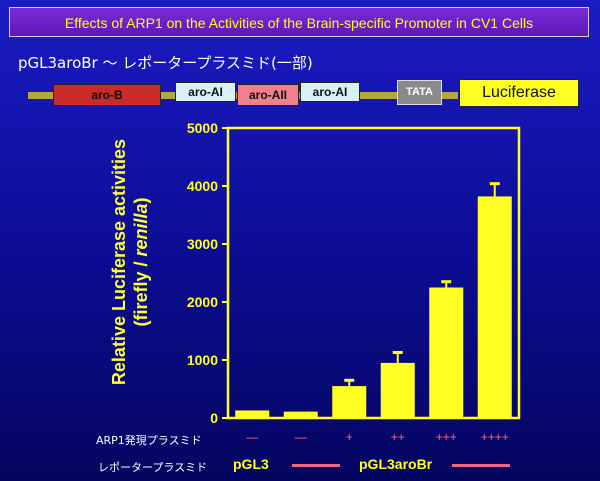 Image resolution: width=600 pixels, height=481 pixels. I want to click on y-axis-label-line2: (firefly / renilla), so click(141, 262).